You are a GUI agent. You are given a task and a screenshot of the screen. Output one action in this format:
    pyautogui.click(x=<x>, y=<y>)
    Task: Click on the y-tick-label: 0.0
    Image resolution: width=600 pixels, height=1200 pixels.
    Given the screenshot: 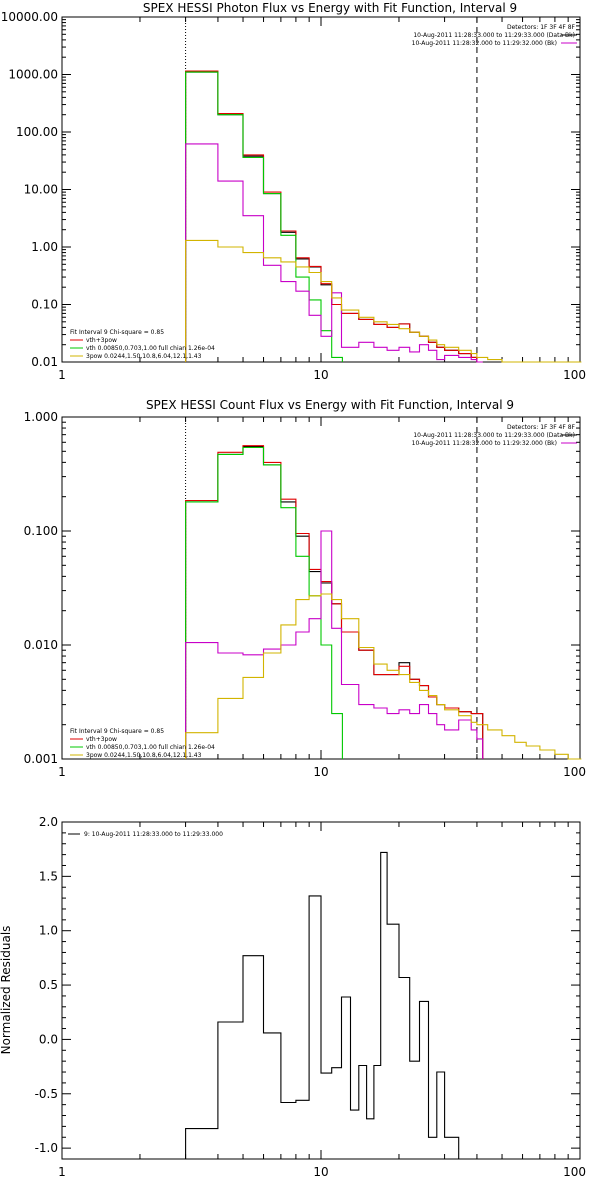 What is the action you would take?
    pyautogui.click(x=48, y=1039)
    